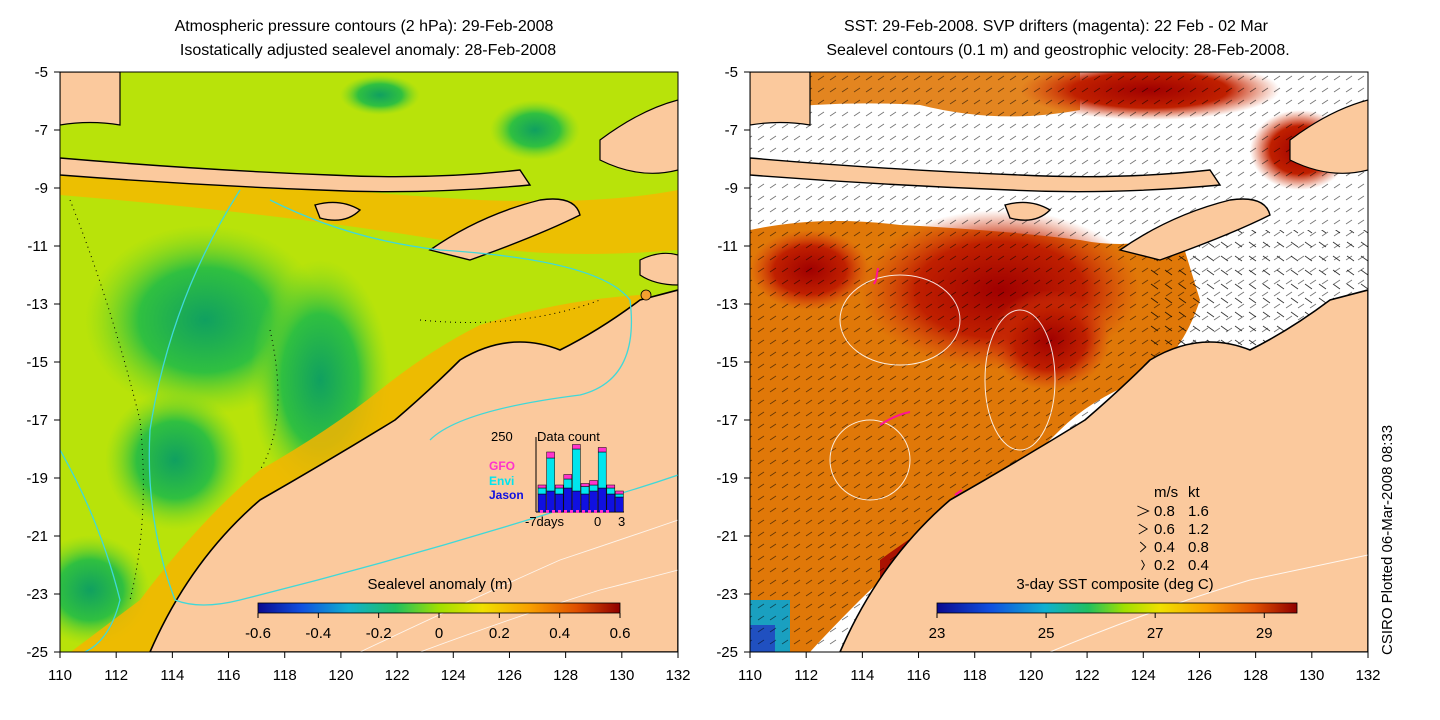 The image size is (1440, 720). What do you see at coordinates (1198, 565) in the screenshot?
I see `velocity-legend-kt: 0.4` at bounding box center [1198, 565].